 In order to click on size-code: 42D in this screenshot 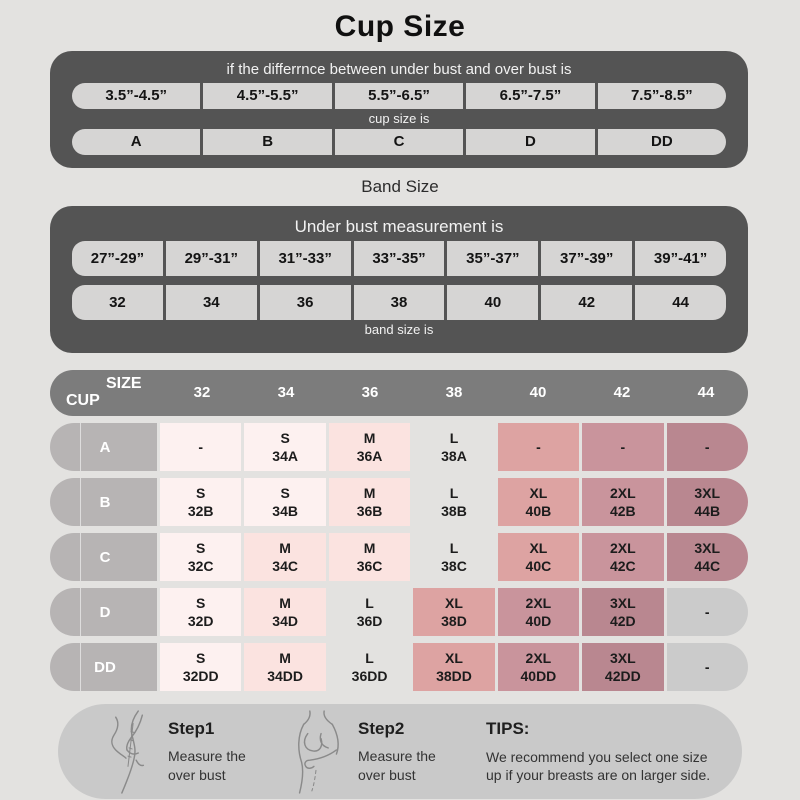, I will do `click(622, 621)`.